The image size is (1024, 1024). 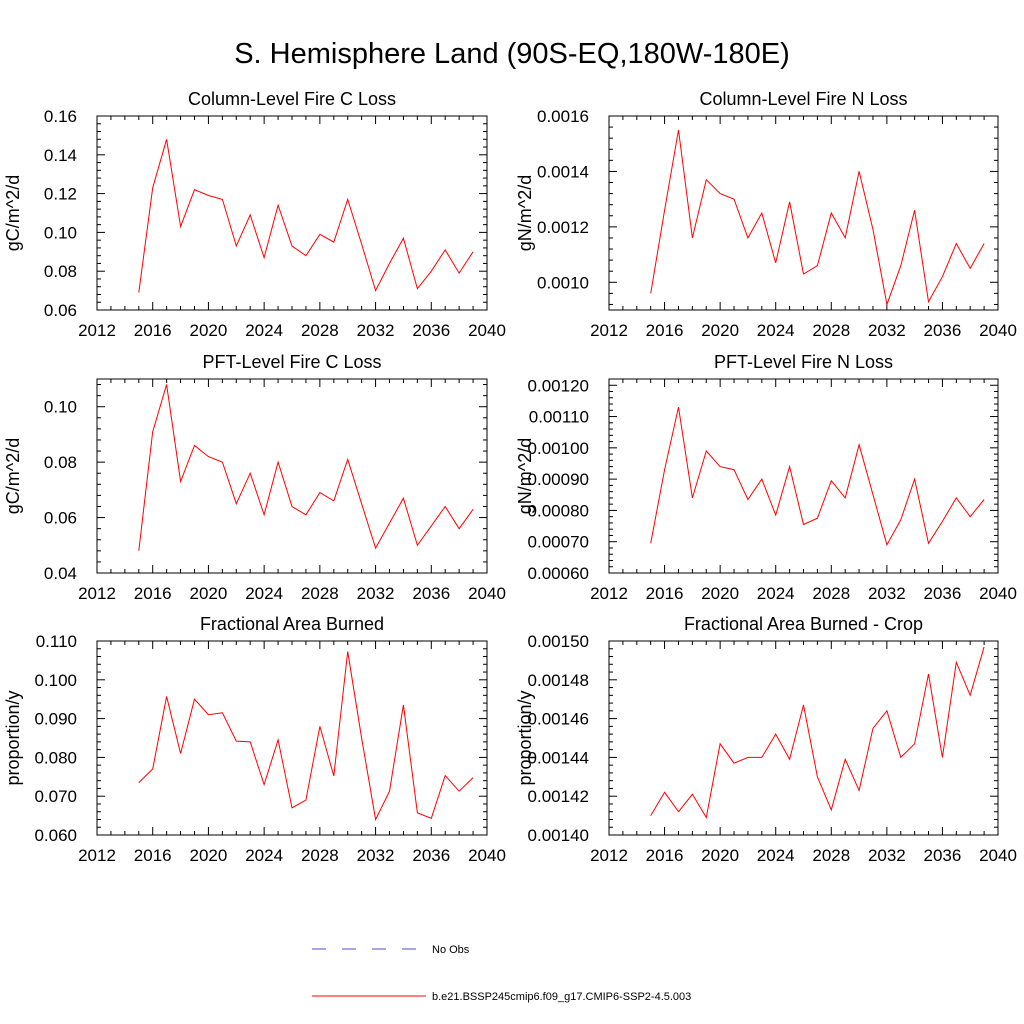 What do you see at coordinates (558, 757) in the screenshot?
I see `y-tick-label: 0.00144` at bounding box center [558, 757].